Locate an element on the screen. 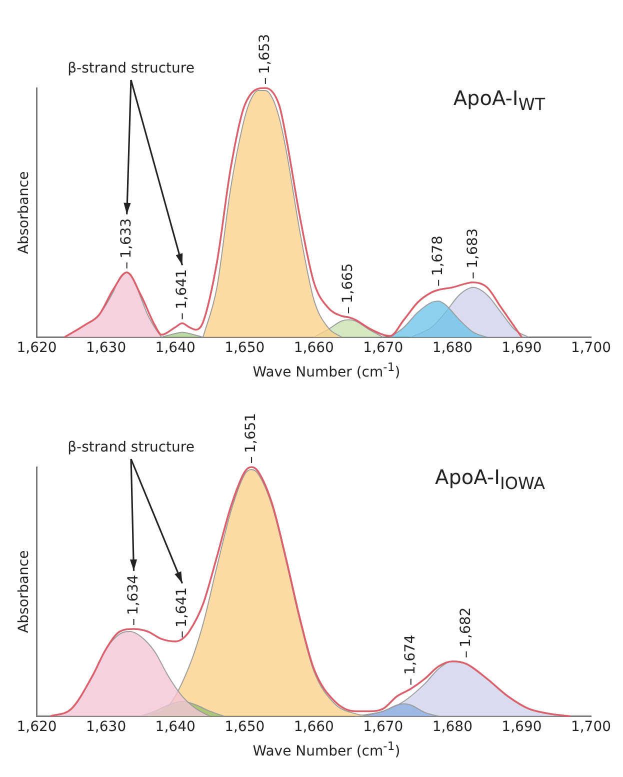 The width and height of the screenshot is (623, 777). annotation: 1,634 is located at coordinates (133, 594).